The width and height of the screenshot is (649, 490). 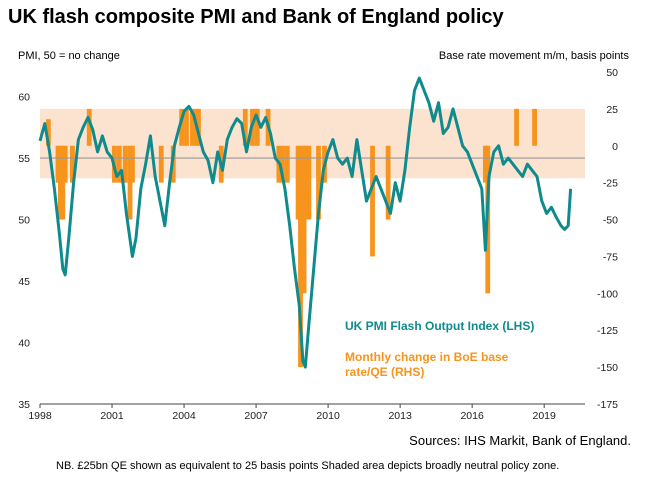 What do you see at coordinates (24, 221) in the screenshot?
I see `left-tick-label-3: 50` at bounding box center [24, 221].